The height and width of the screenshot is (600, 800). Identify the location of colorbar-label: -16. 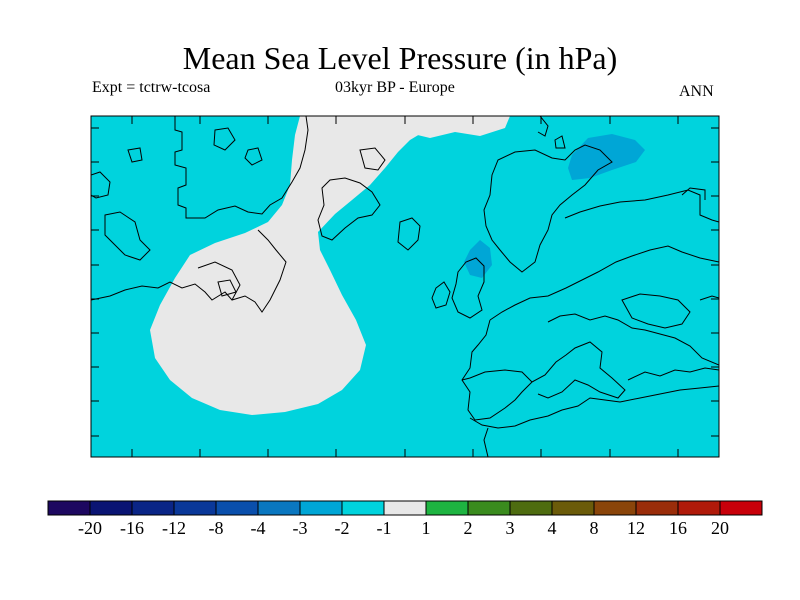
(132, 528).